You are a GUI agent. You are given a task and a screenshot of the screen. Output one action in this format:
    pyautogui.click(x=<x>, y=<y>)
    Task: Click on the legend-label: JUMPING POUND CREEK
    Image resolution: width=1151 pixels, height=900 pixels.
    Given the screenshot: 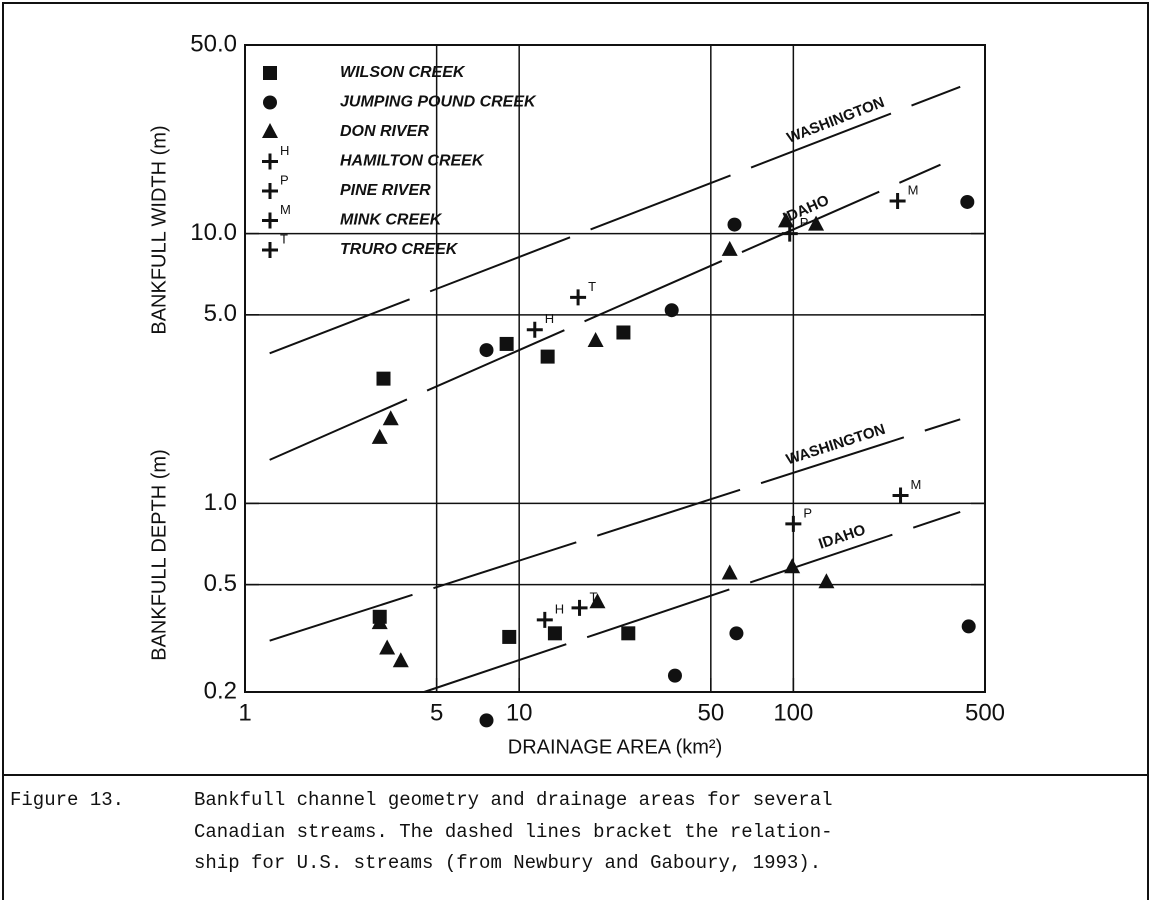 What is the action you would take?
    pyautogui.click(x=438, y=102)
    